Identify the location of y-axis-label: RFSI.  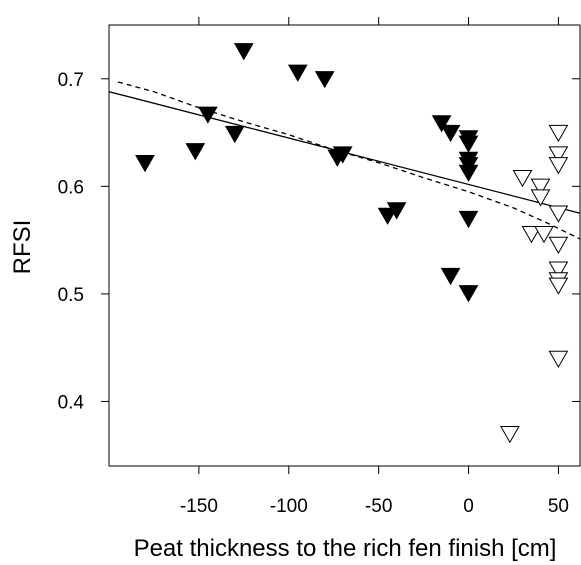
(22, 247).